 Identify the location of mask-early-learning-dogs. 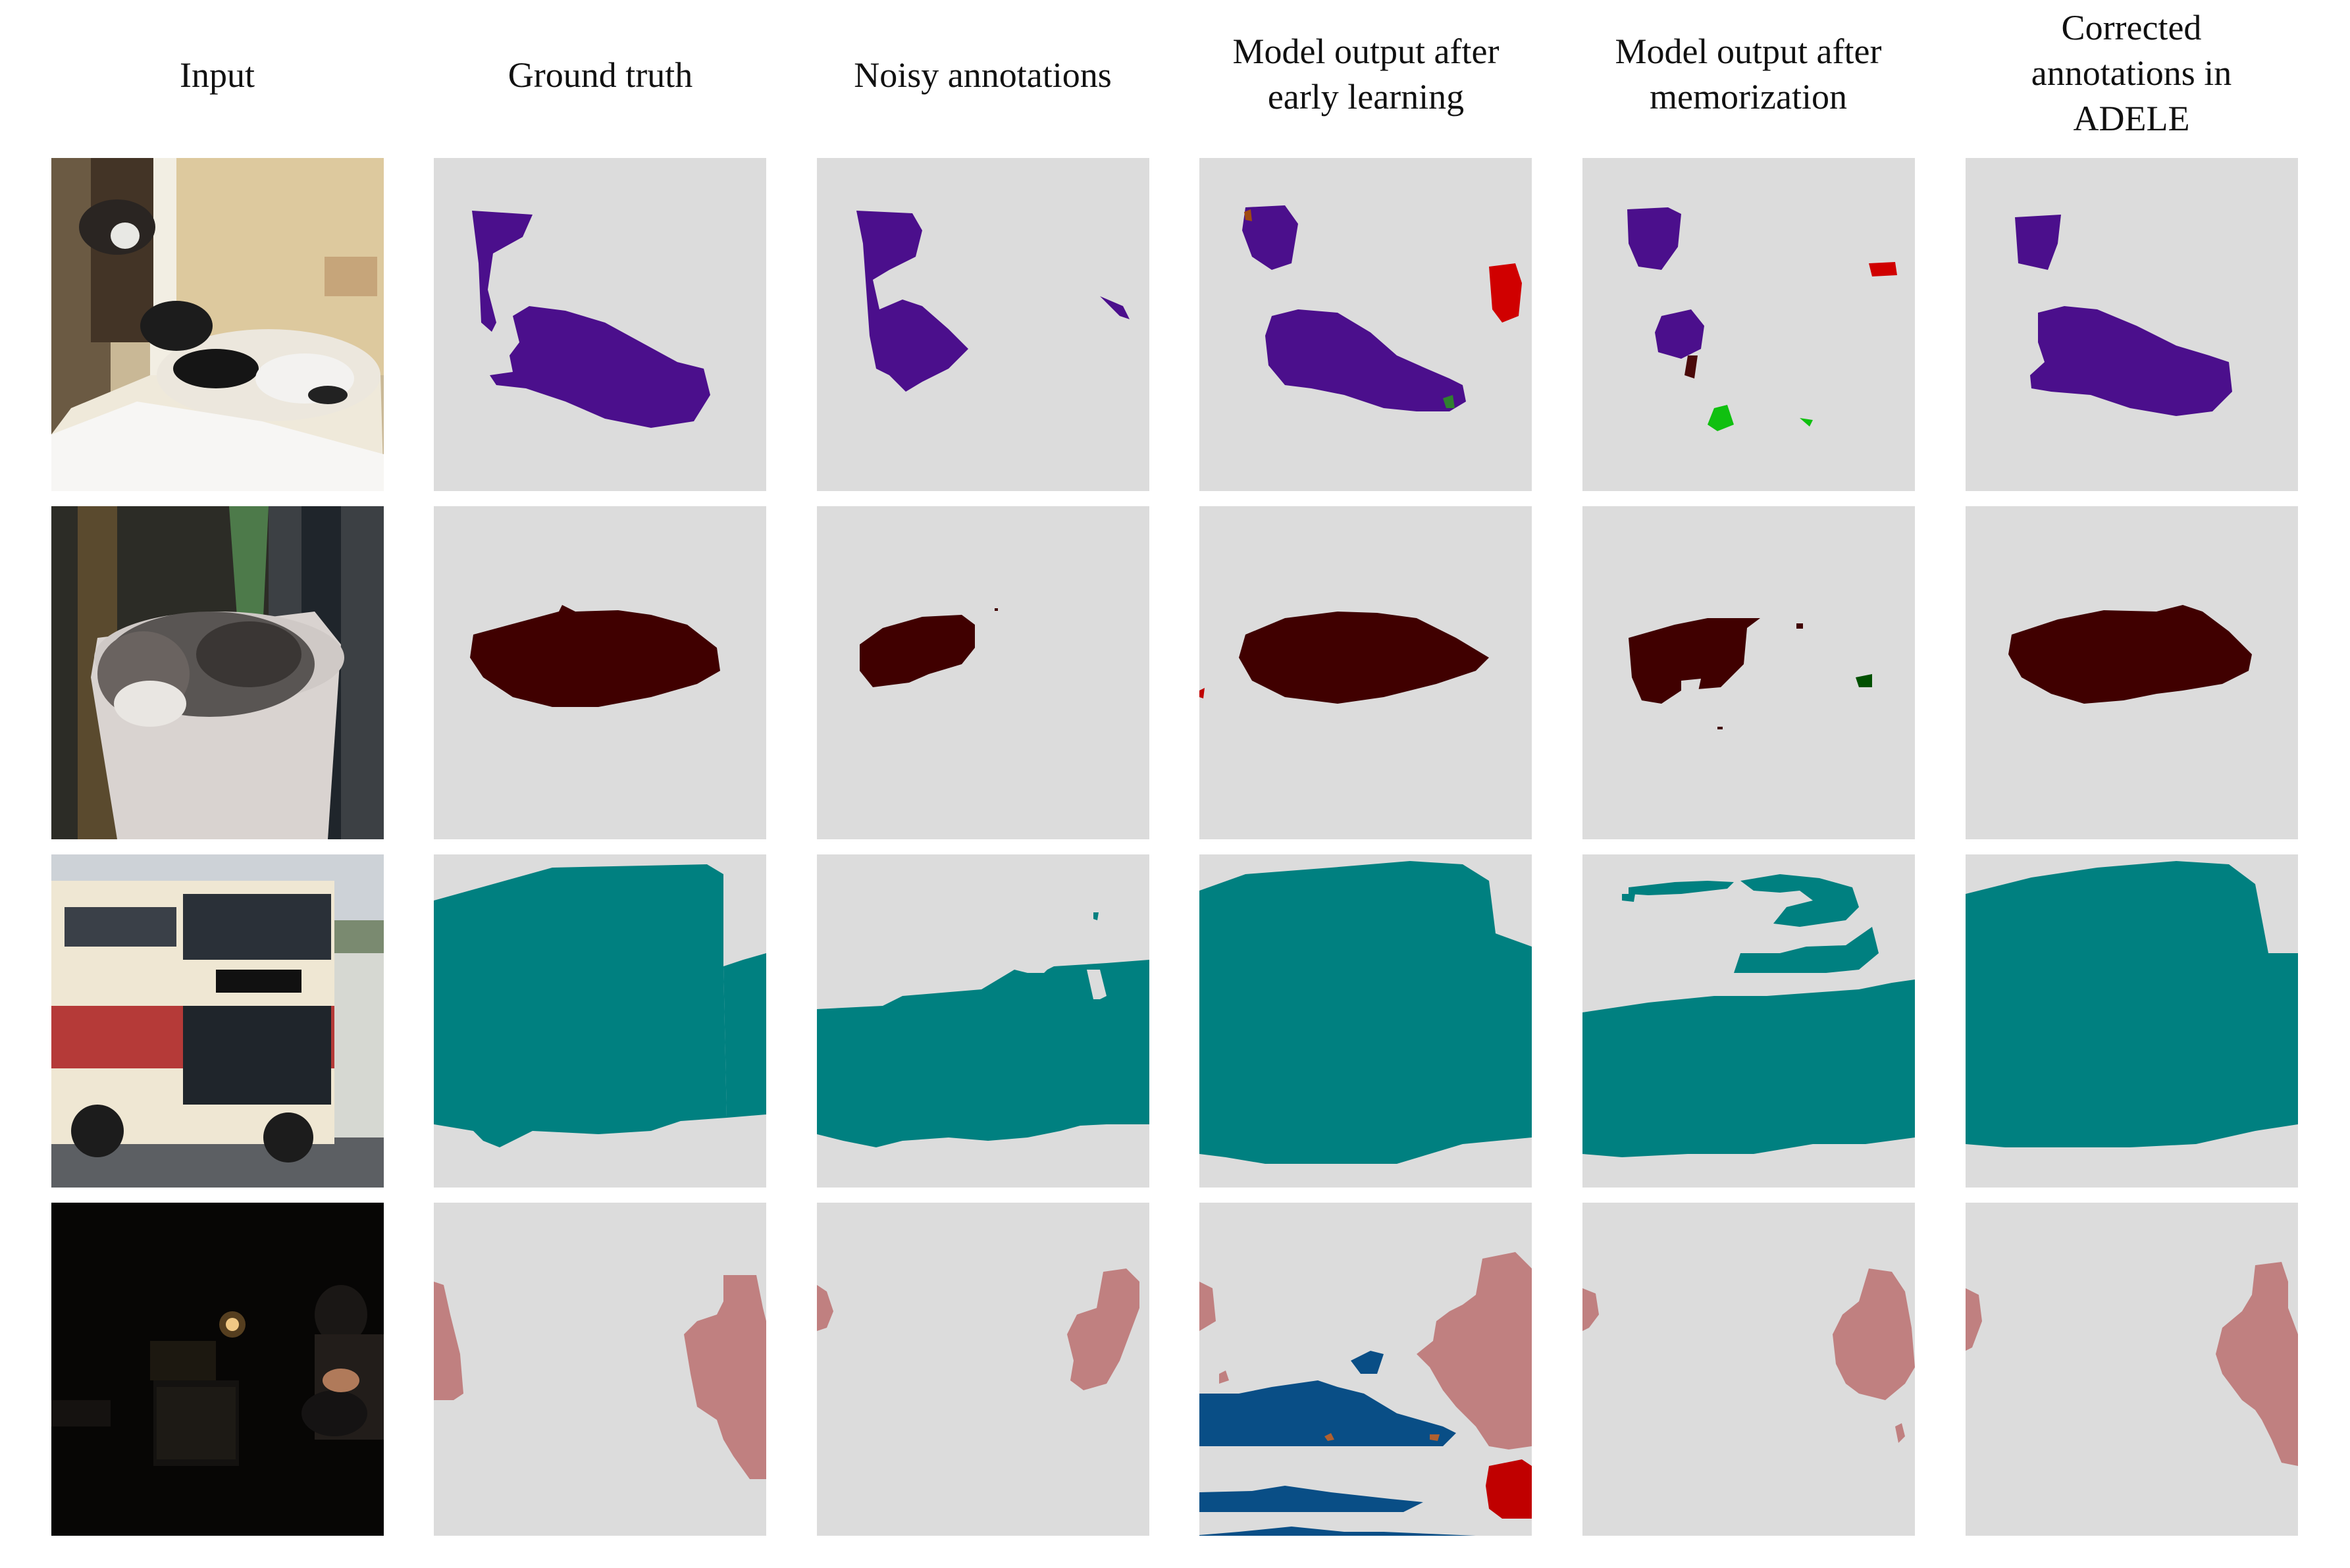
(1365, 324).